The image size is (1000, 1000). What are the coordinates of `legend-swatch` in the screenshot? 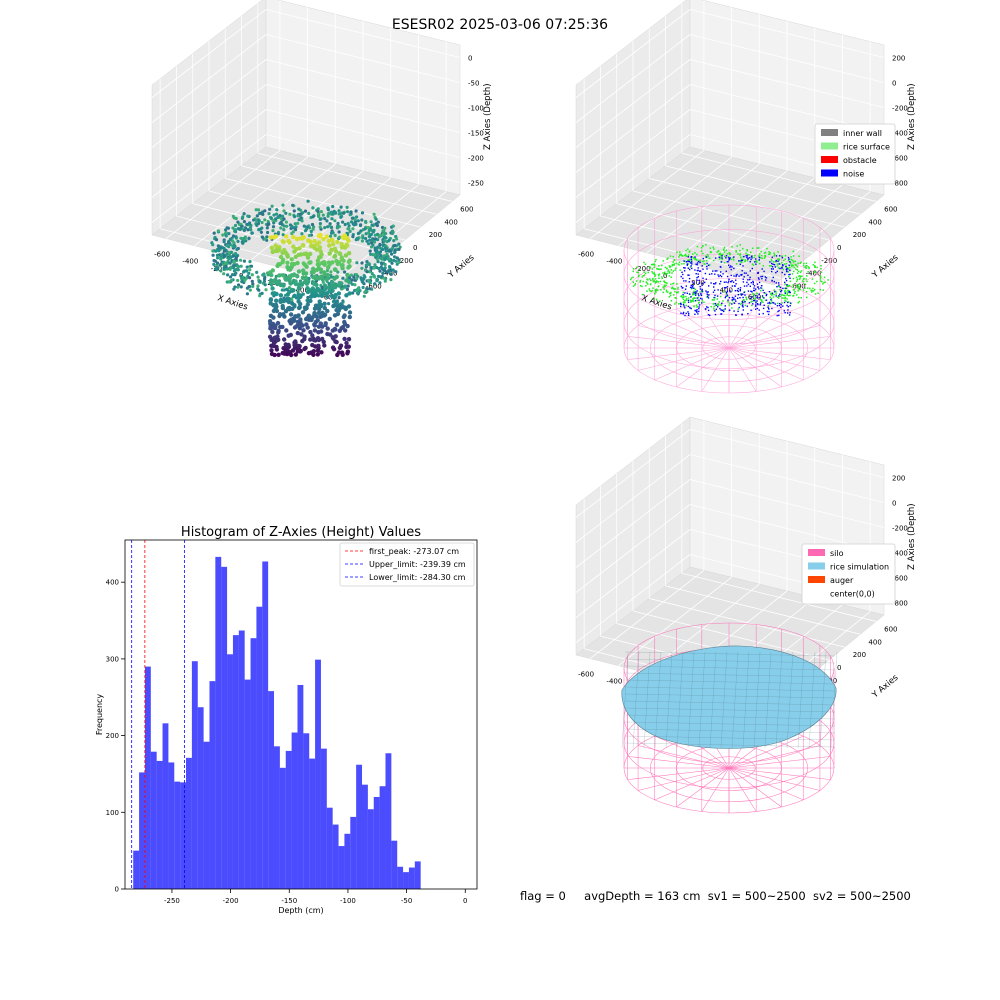 It's located at (816, 566).